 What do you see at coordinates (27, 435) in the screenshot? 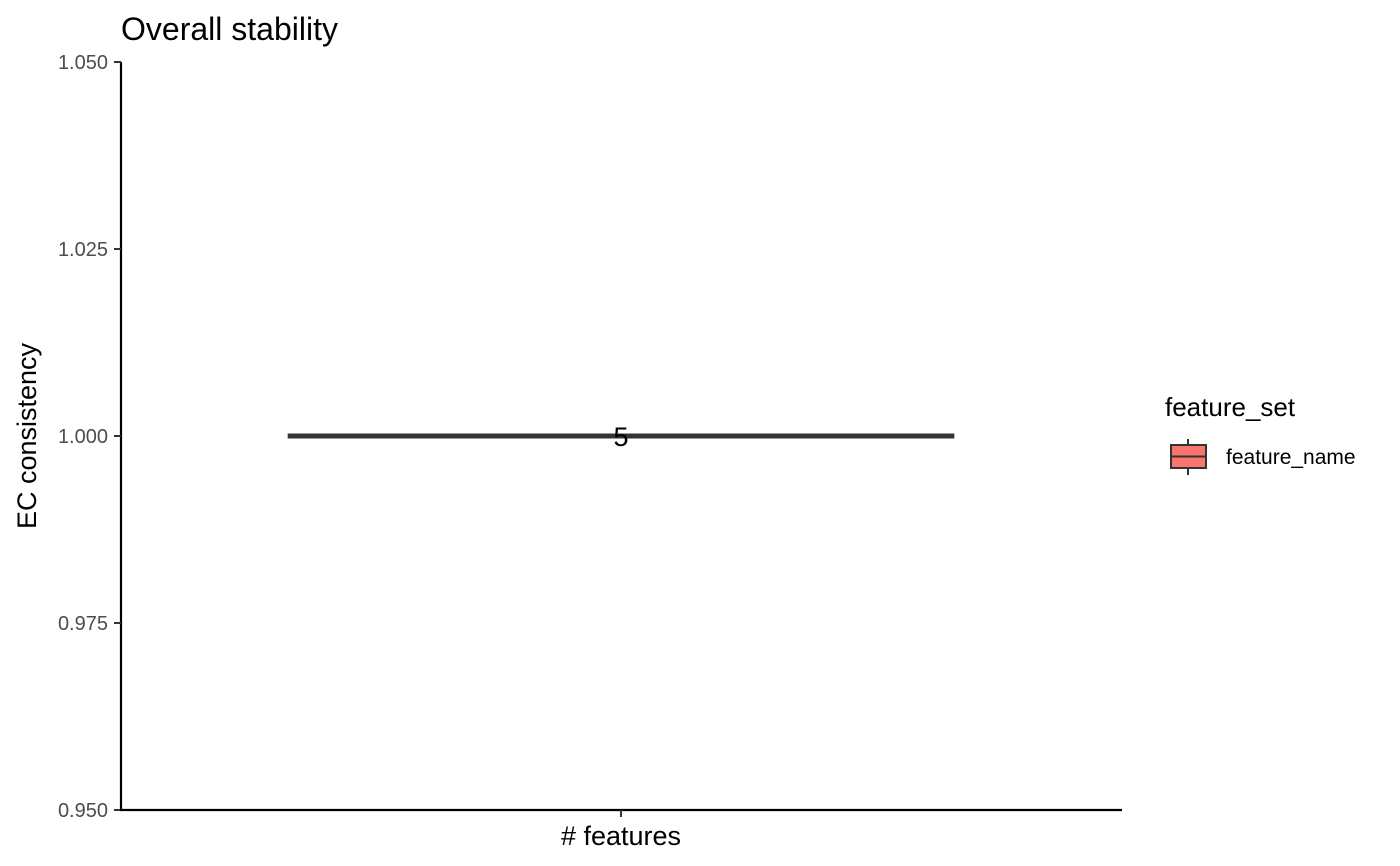
I see `y-axis-title: EC consistency` at bounding box center [27, 435].